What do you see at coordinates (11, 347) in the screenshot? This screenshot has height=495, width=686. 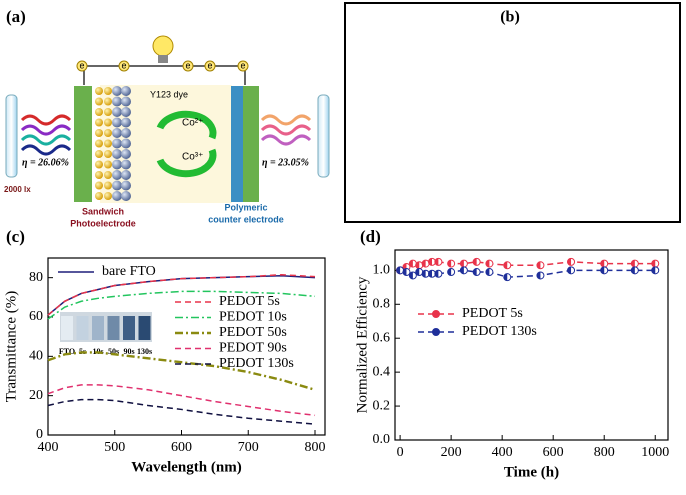 I see `y-axis-label: Transmittance (%)` at bounding box center [11, 347].